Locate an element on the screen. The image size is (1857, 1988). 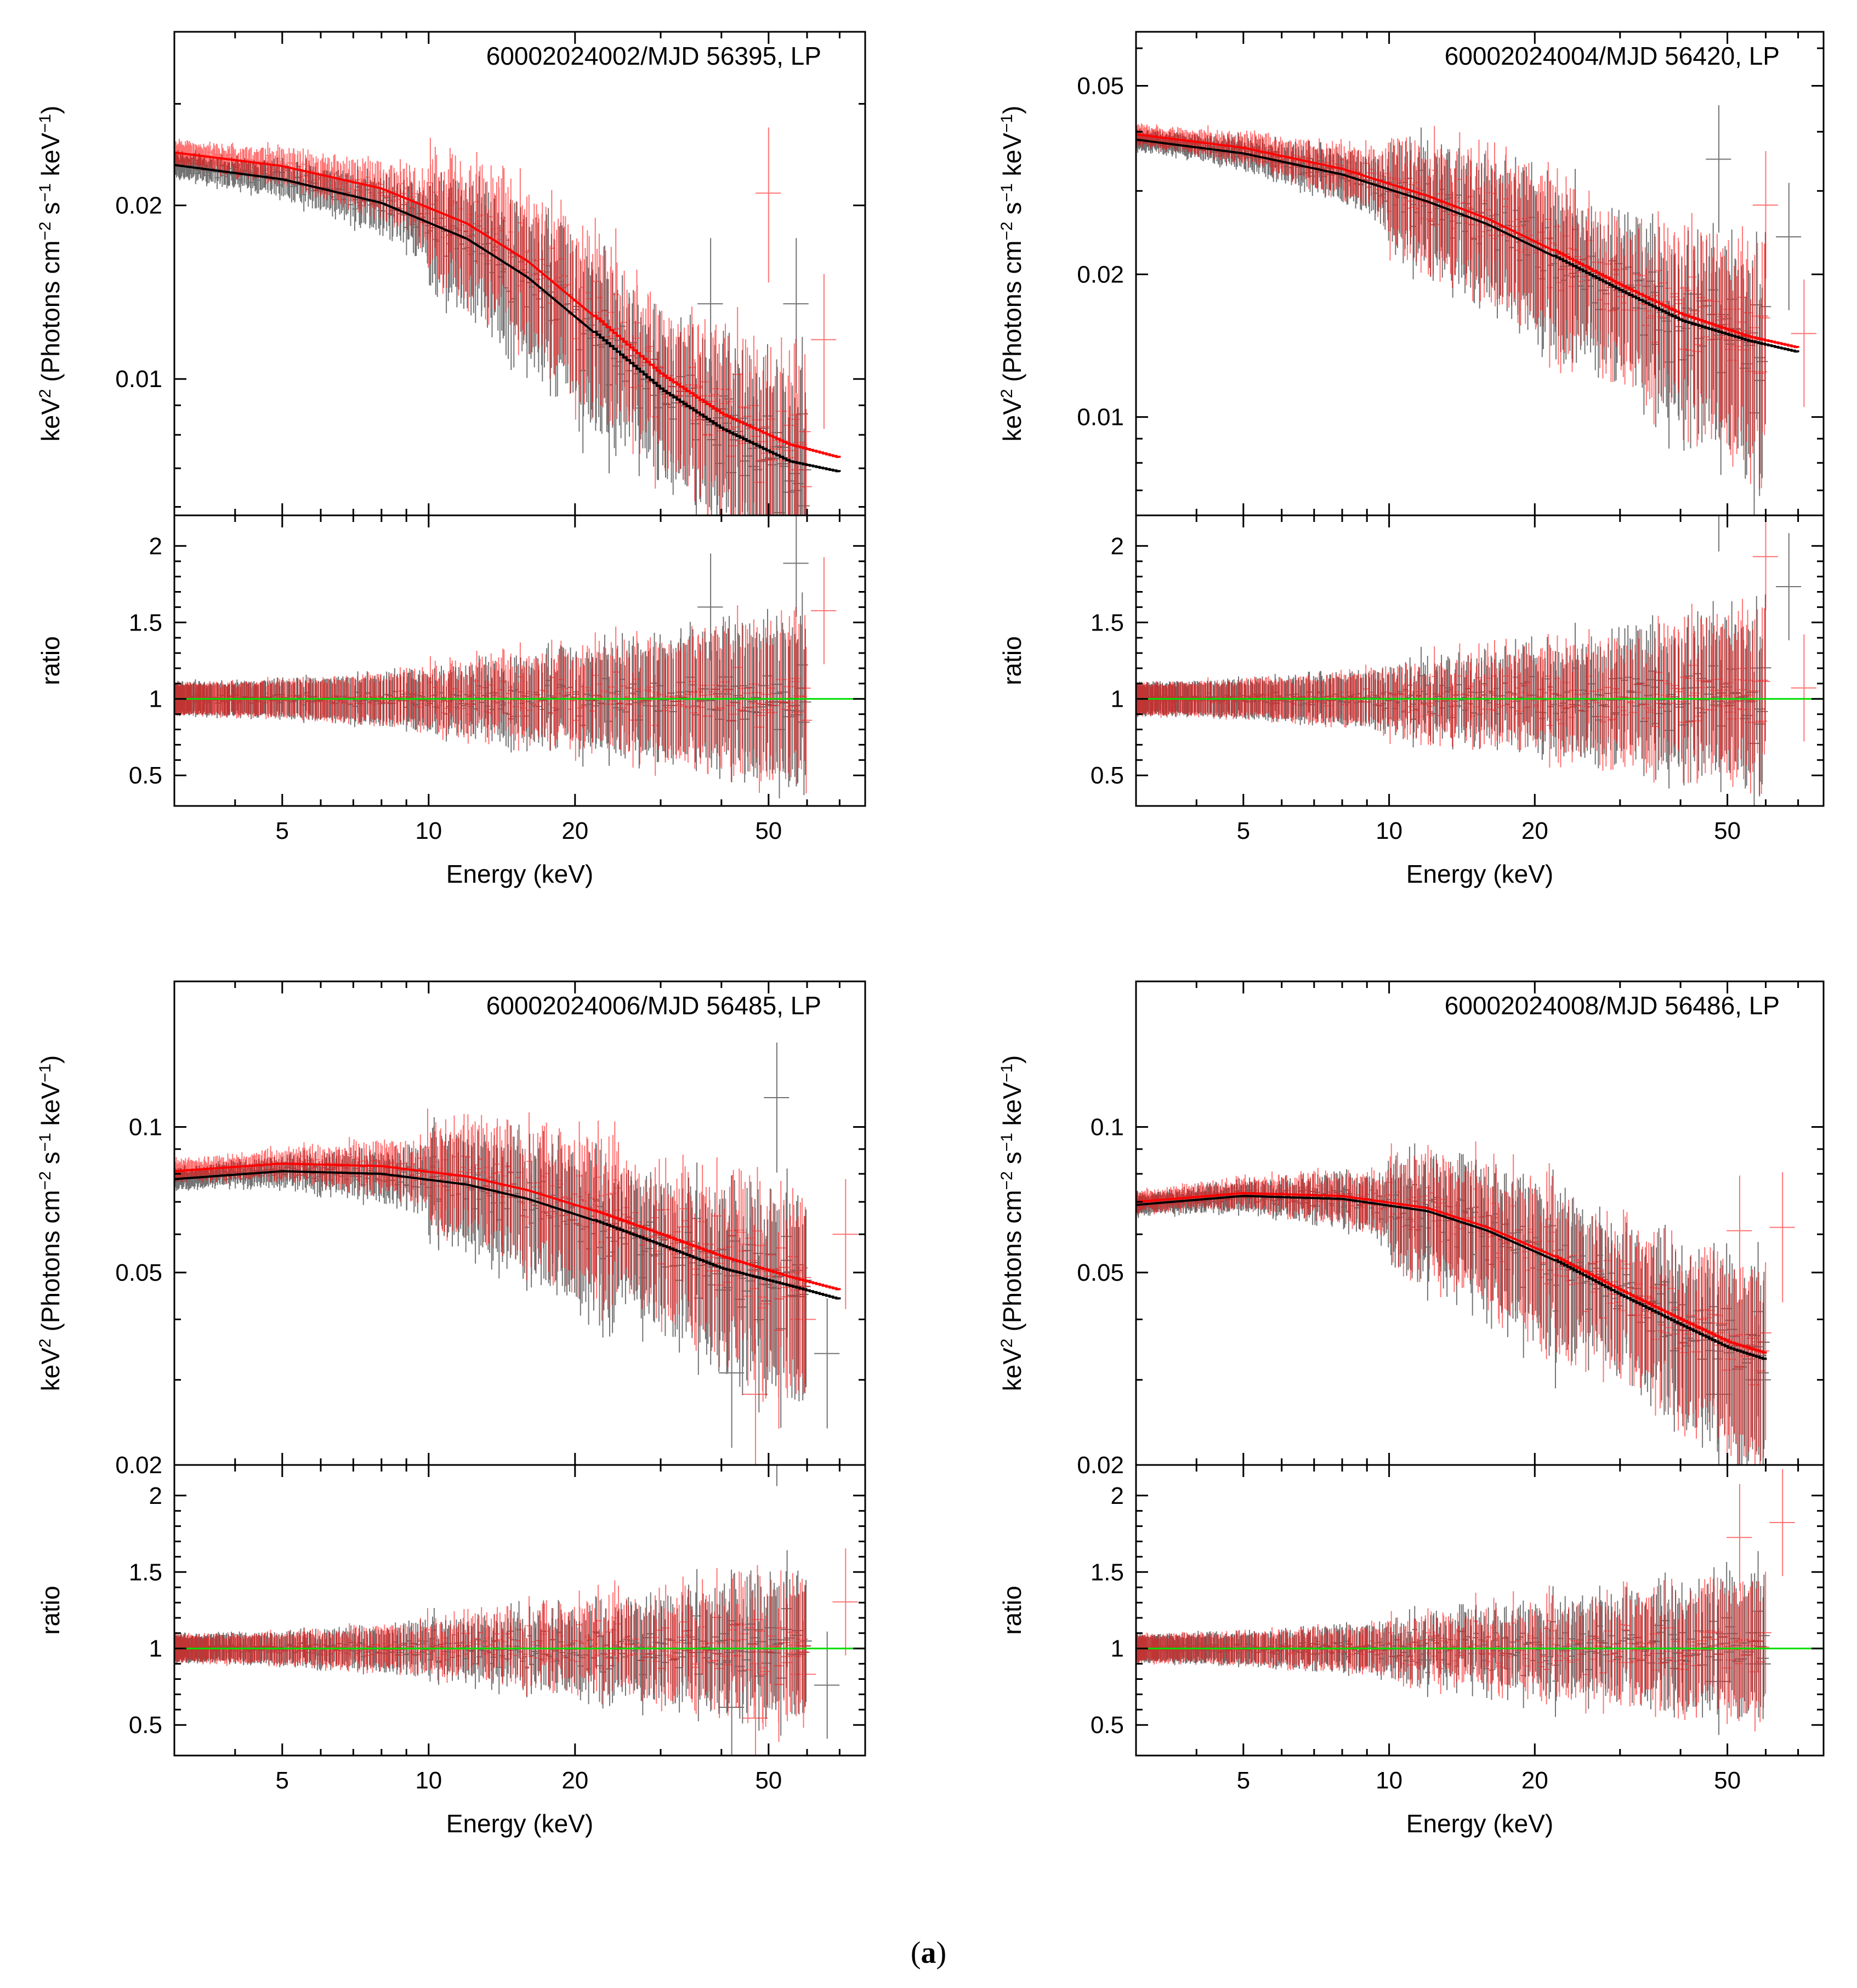
chart-title: 60002024002/MJD 56395, LP is located at coordinates (653, 56).